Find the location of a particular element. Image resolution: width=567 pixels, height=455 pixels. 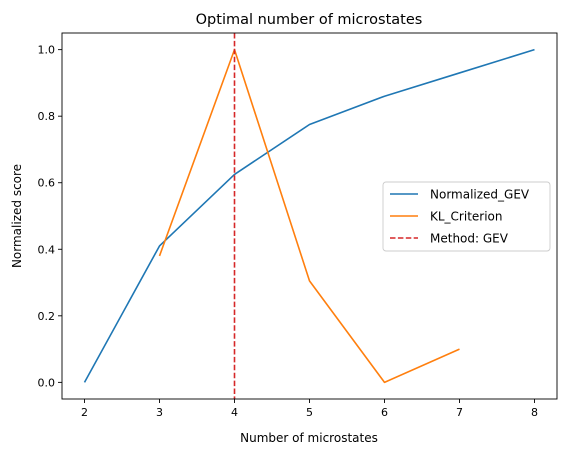

chart-title: Optimal number of microstates is located at coordinates (309, 20).